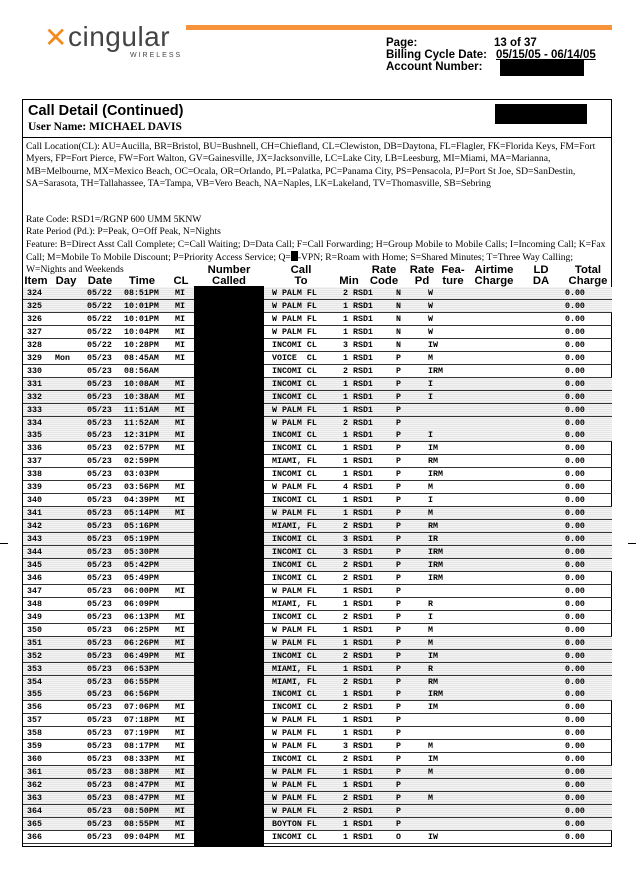  I want to click on cell-item: 325, so click(34, 306).